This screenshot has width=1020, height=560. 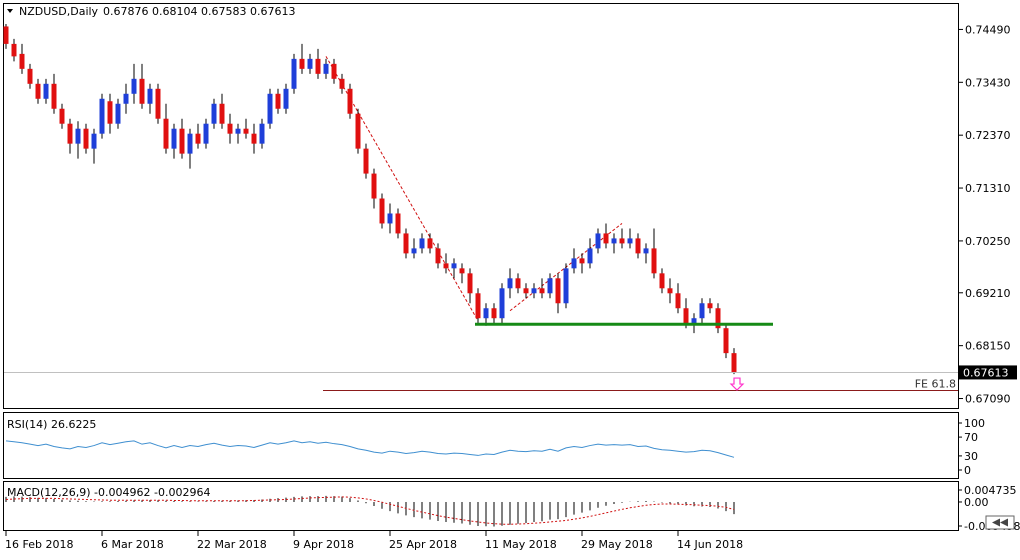 I want to click on rsi-pane-frame, so click(x=481, y=445).